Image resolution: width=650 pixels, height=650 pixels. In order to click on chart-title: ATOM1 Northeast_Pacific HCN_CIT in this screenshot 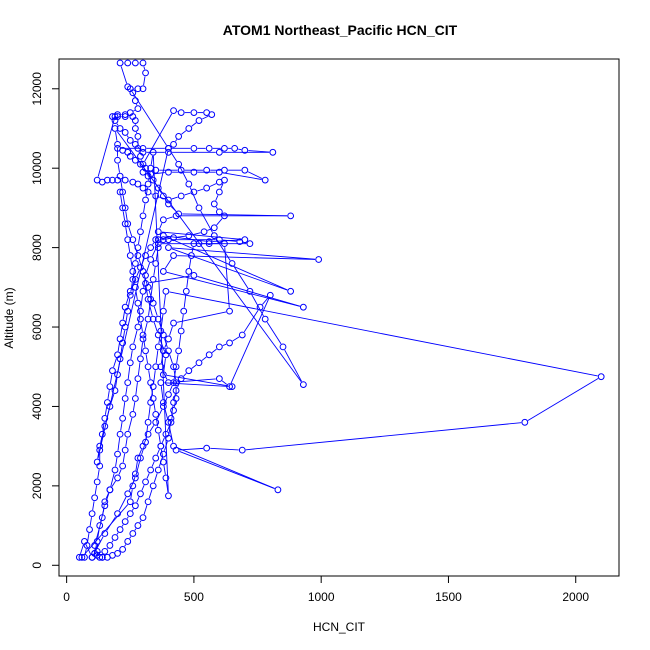, I will do `click(340, 30)`.